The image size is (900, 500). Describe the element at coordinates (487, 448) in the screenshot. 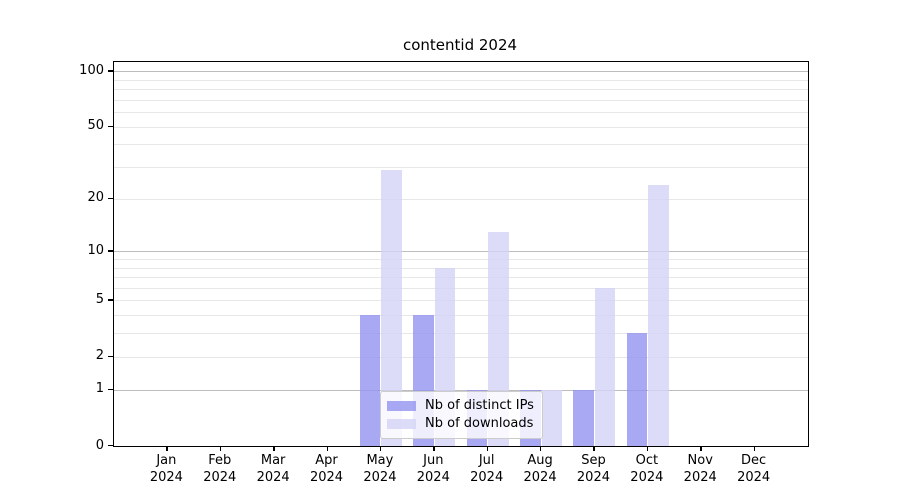

I see `x-tick-Jul` at that location.